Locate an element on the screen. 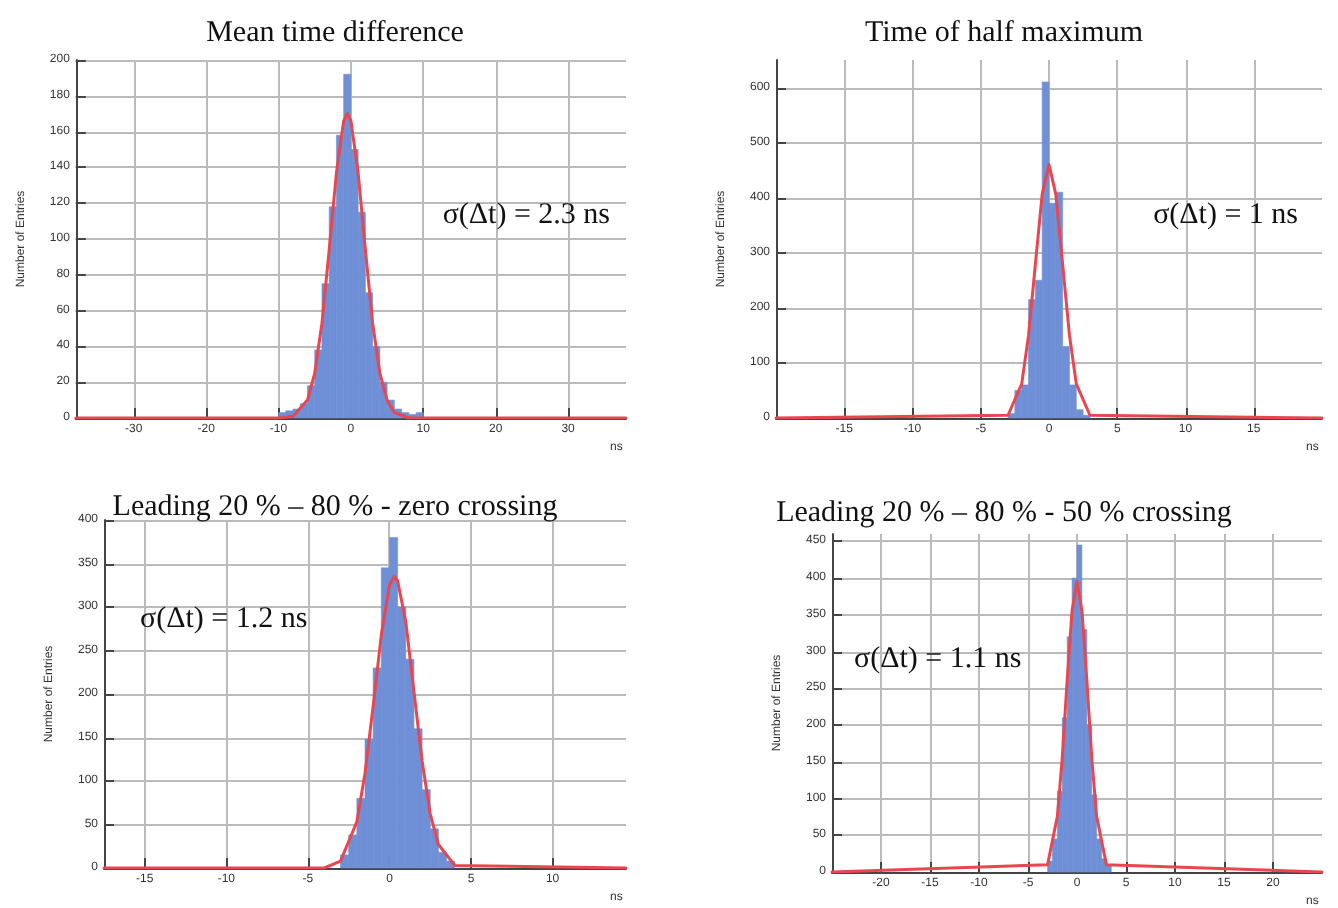 This screenshot has height=908, width=1338. annotation: σ(Δt) = 1.1 ns is located at coordinates (938, 659).